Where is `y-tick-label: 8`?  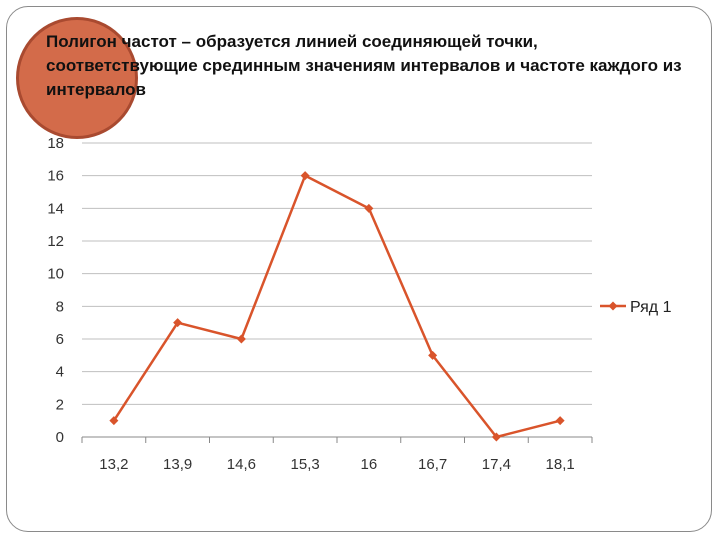 y-tick-label: 8 is located at coordinates (60, 306).